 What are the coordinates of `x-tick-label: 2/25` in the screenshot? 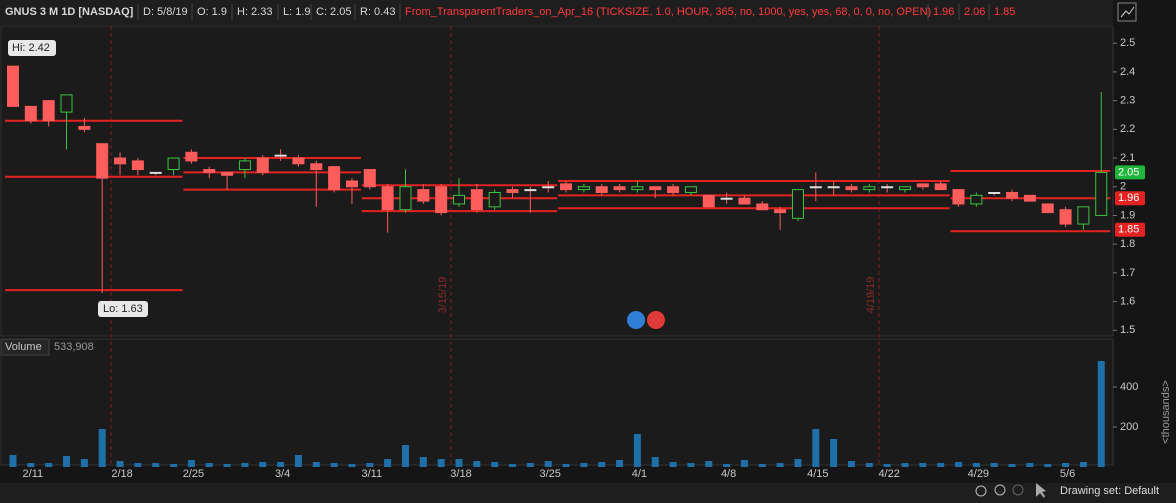 It's located at (193, 474).